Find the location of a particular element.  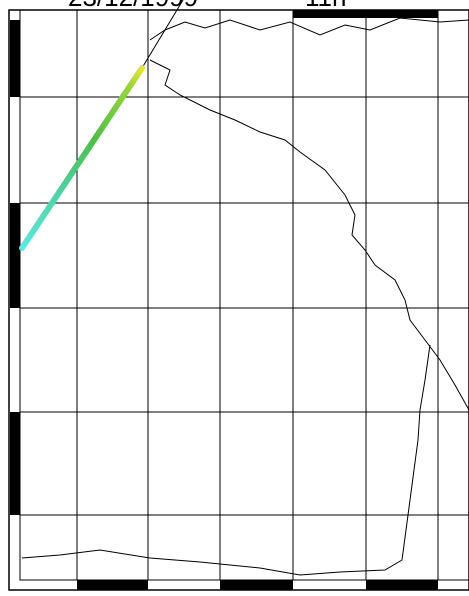

satellite-track is located at coordinates (82, 158).